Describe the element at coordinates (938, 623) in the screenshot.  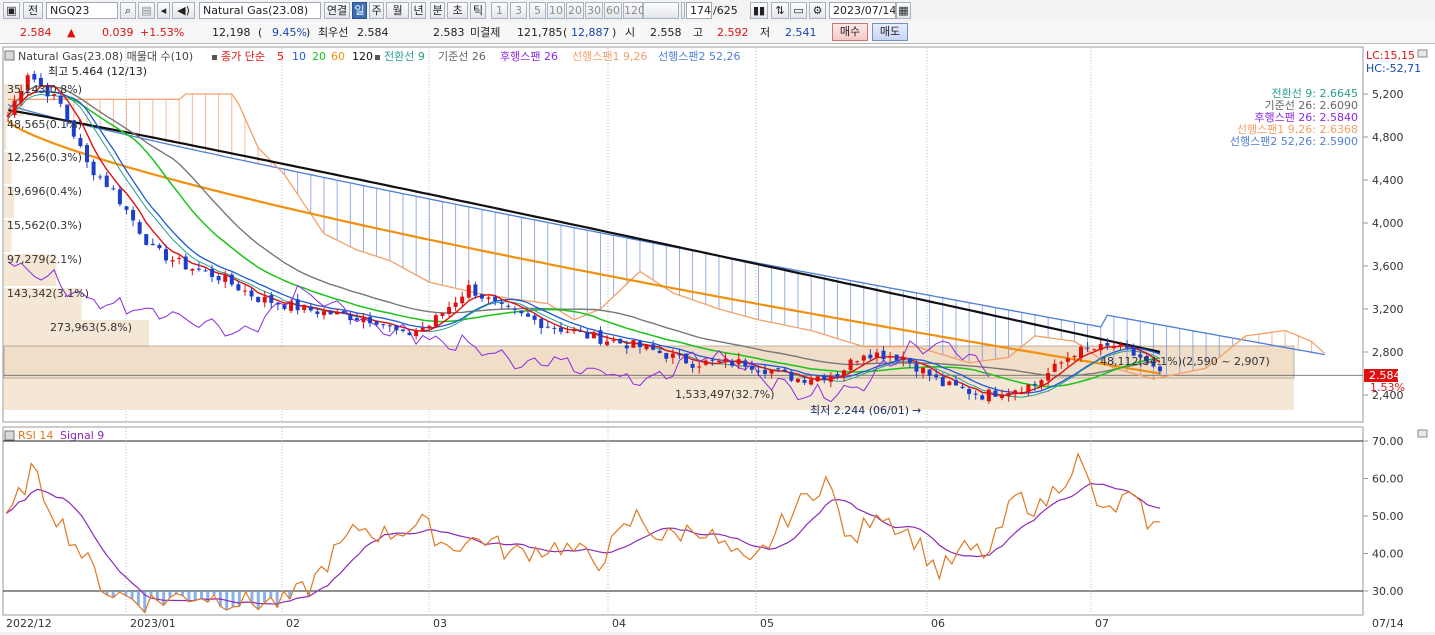
I see `date-tick-label: 06` at that location.